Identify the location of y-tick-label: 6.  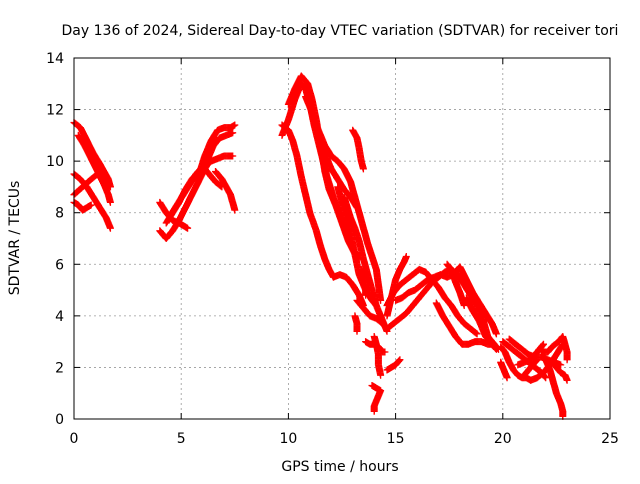
(59, 265).